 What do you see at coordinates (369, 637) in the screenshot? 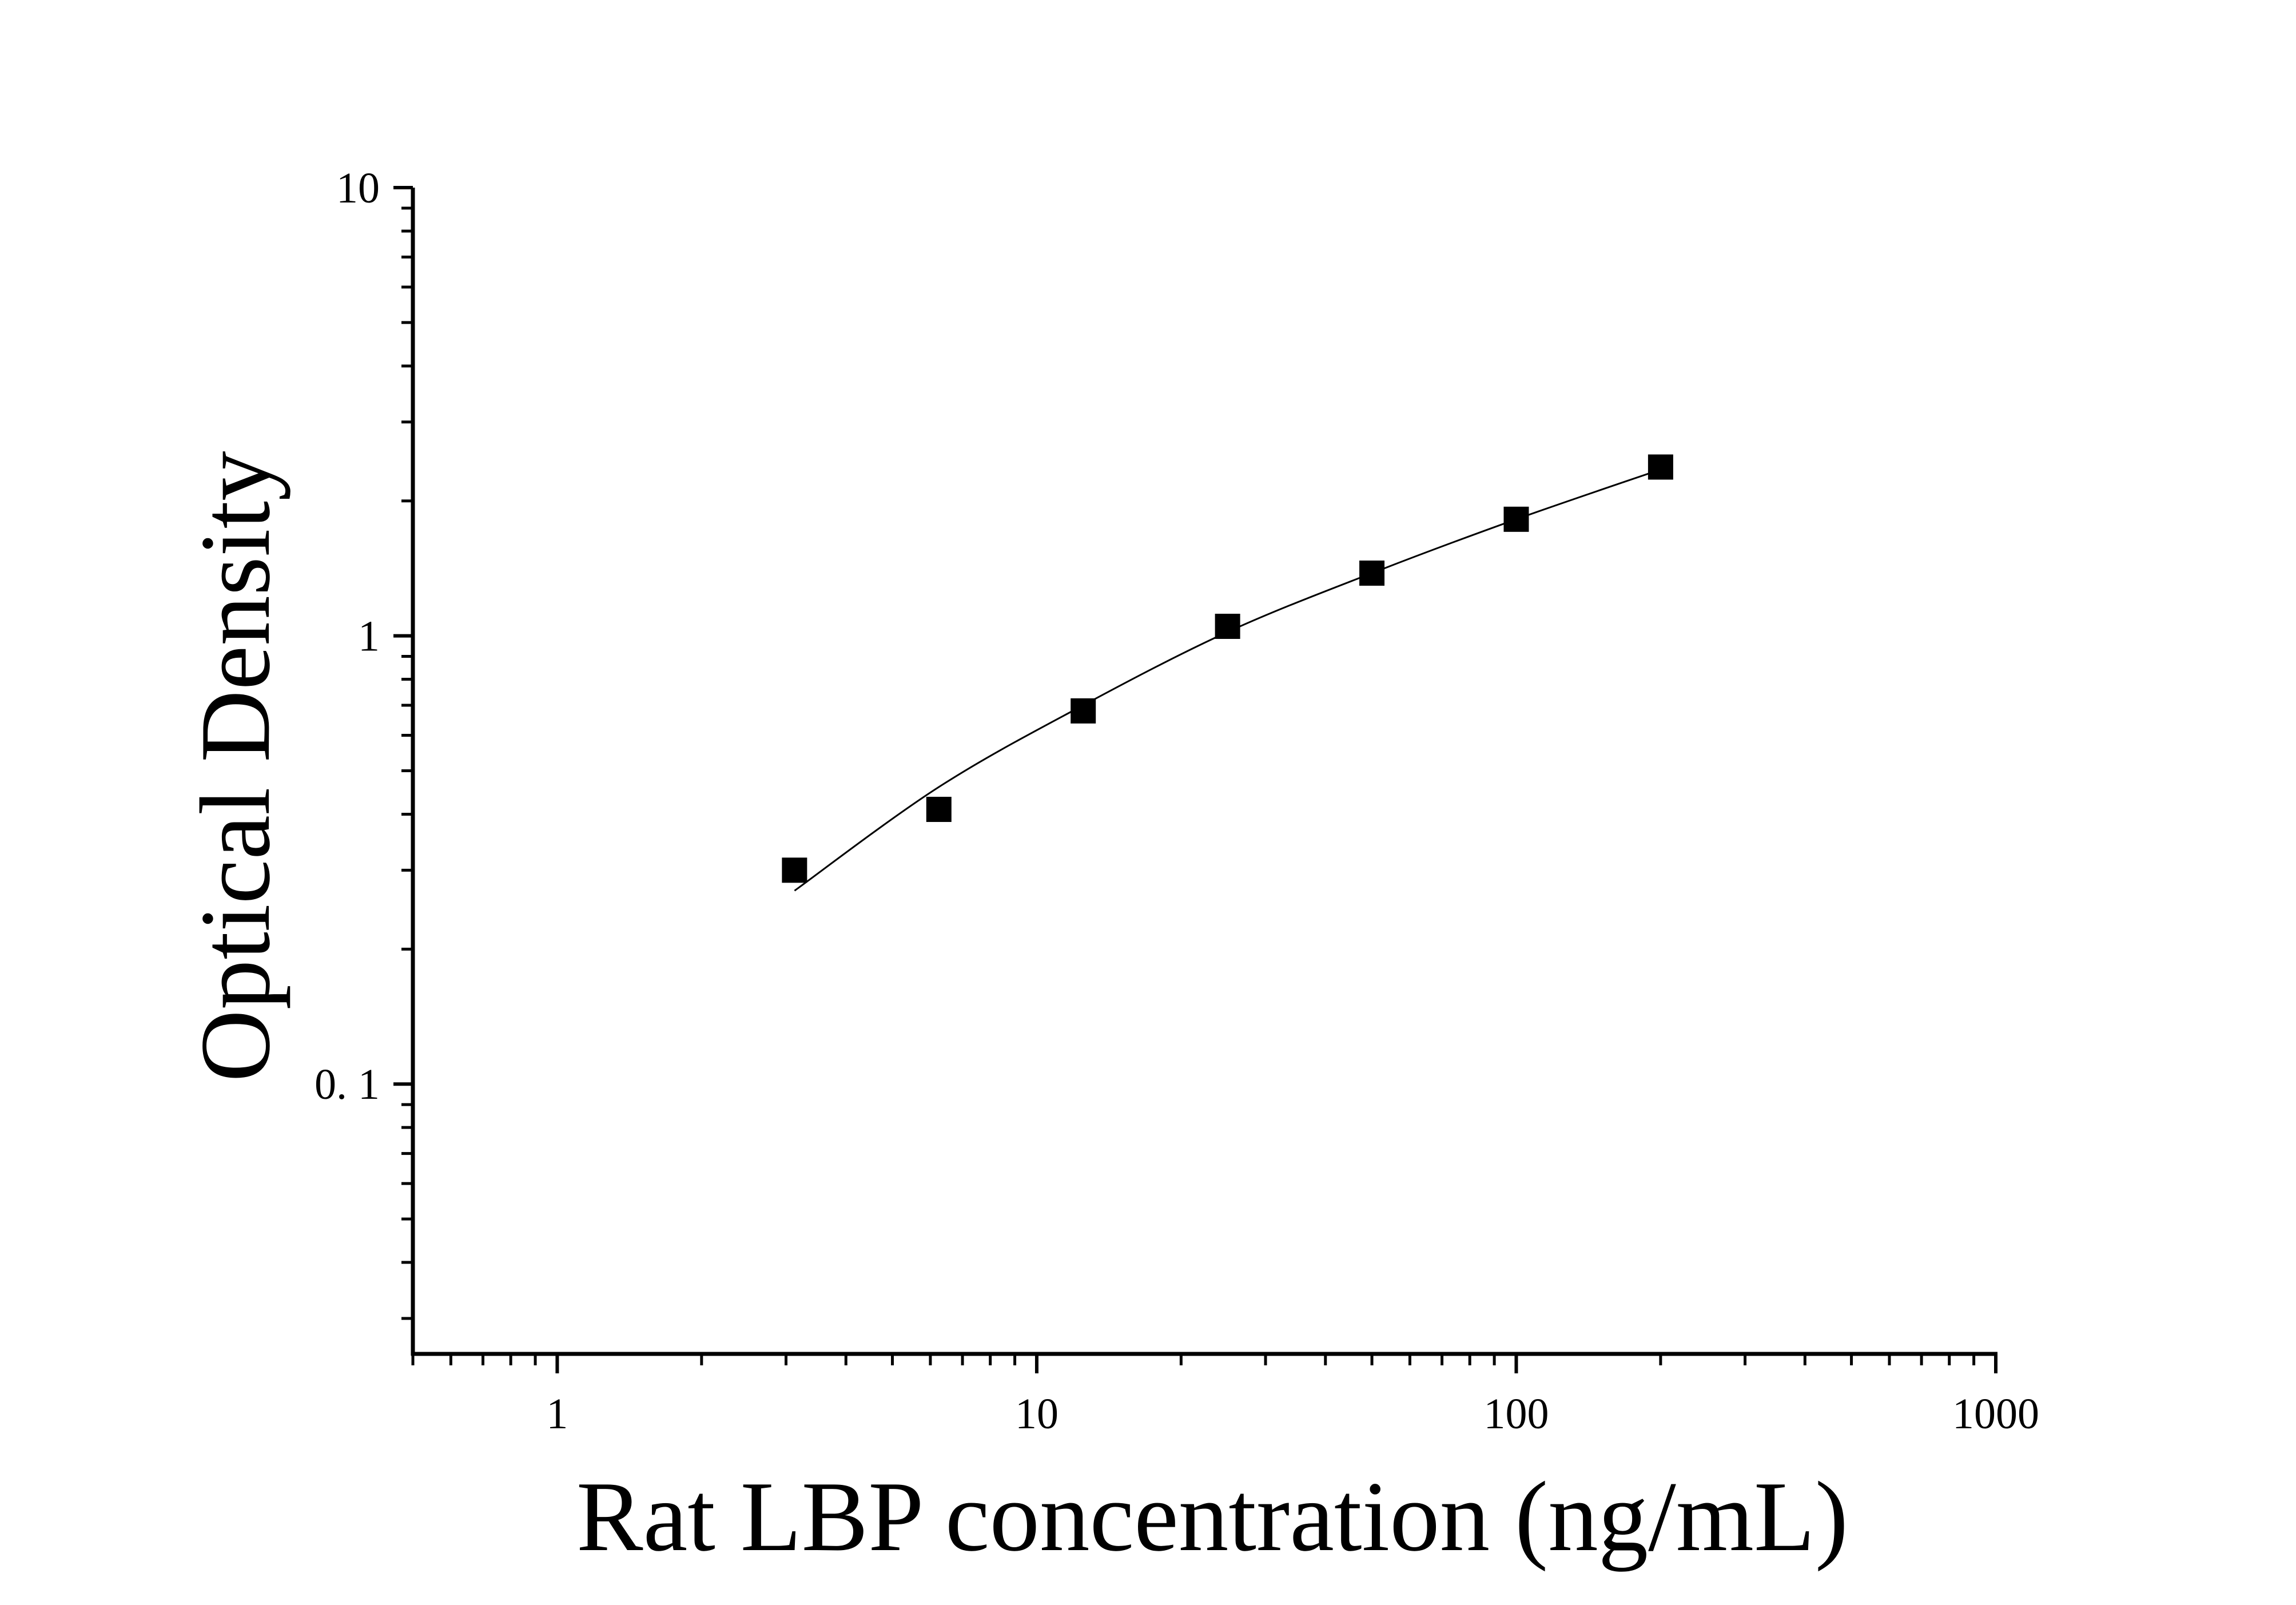
I see `y-tick-label: 1` at bounding box center [369, 637].